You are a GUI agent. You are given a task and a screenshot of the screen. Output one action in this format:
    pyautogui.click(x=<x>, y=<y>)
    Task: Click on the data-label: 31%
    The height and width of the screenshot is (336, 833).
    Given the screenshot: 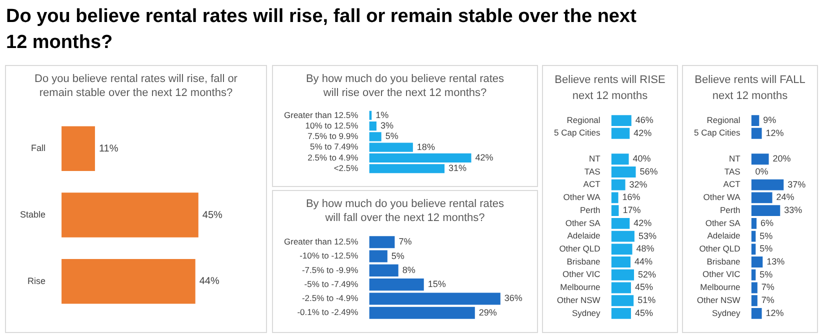 What is the action you would take?
    pyautogui.click(x=457, y=168)
    